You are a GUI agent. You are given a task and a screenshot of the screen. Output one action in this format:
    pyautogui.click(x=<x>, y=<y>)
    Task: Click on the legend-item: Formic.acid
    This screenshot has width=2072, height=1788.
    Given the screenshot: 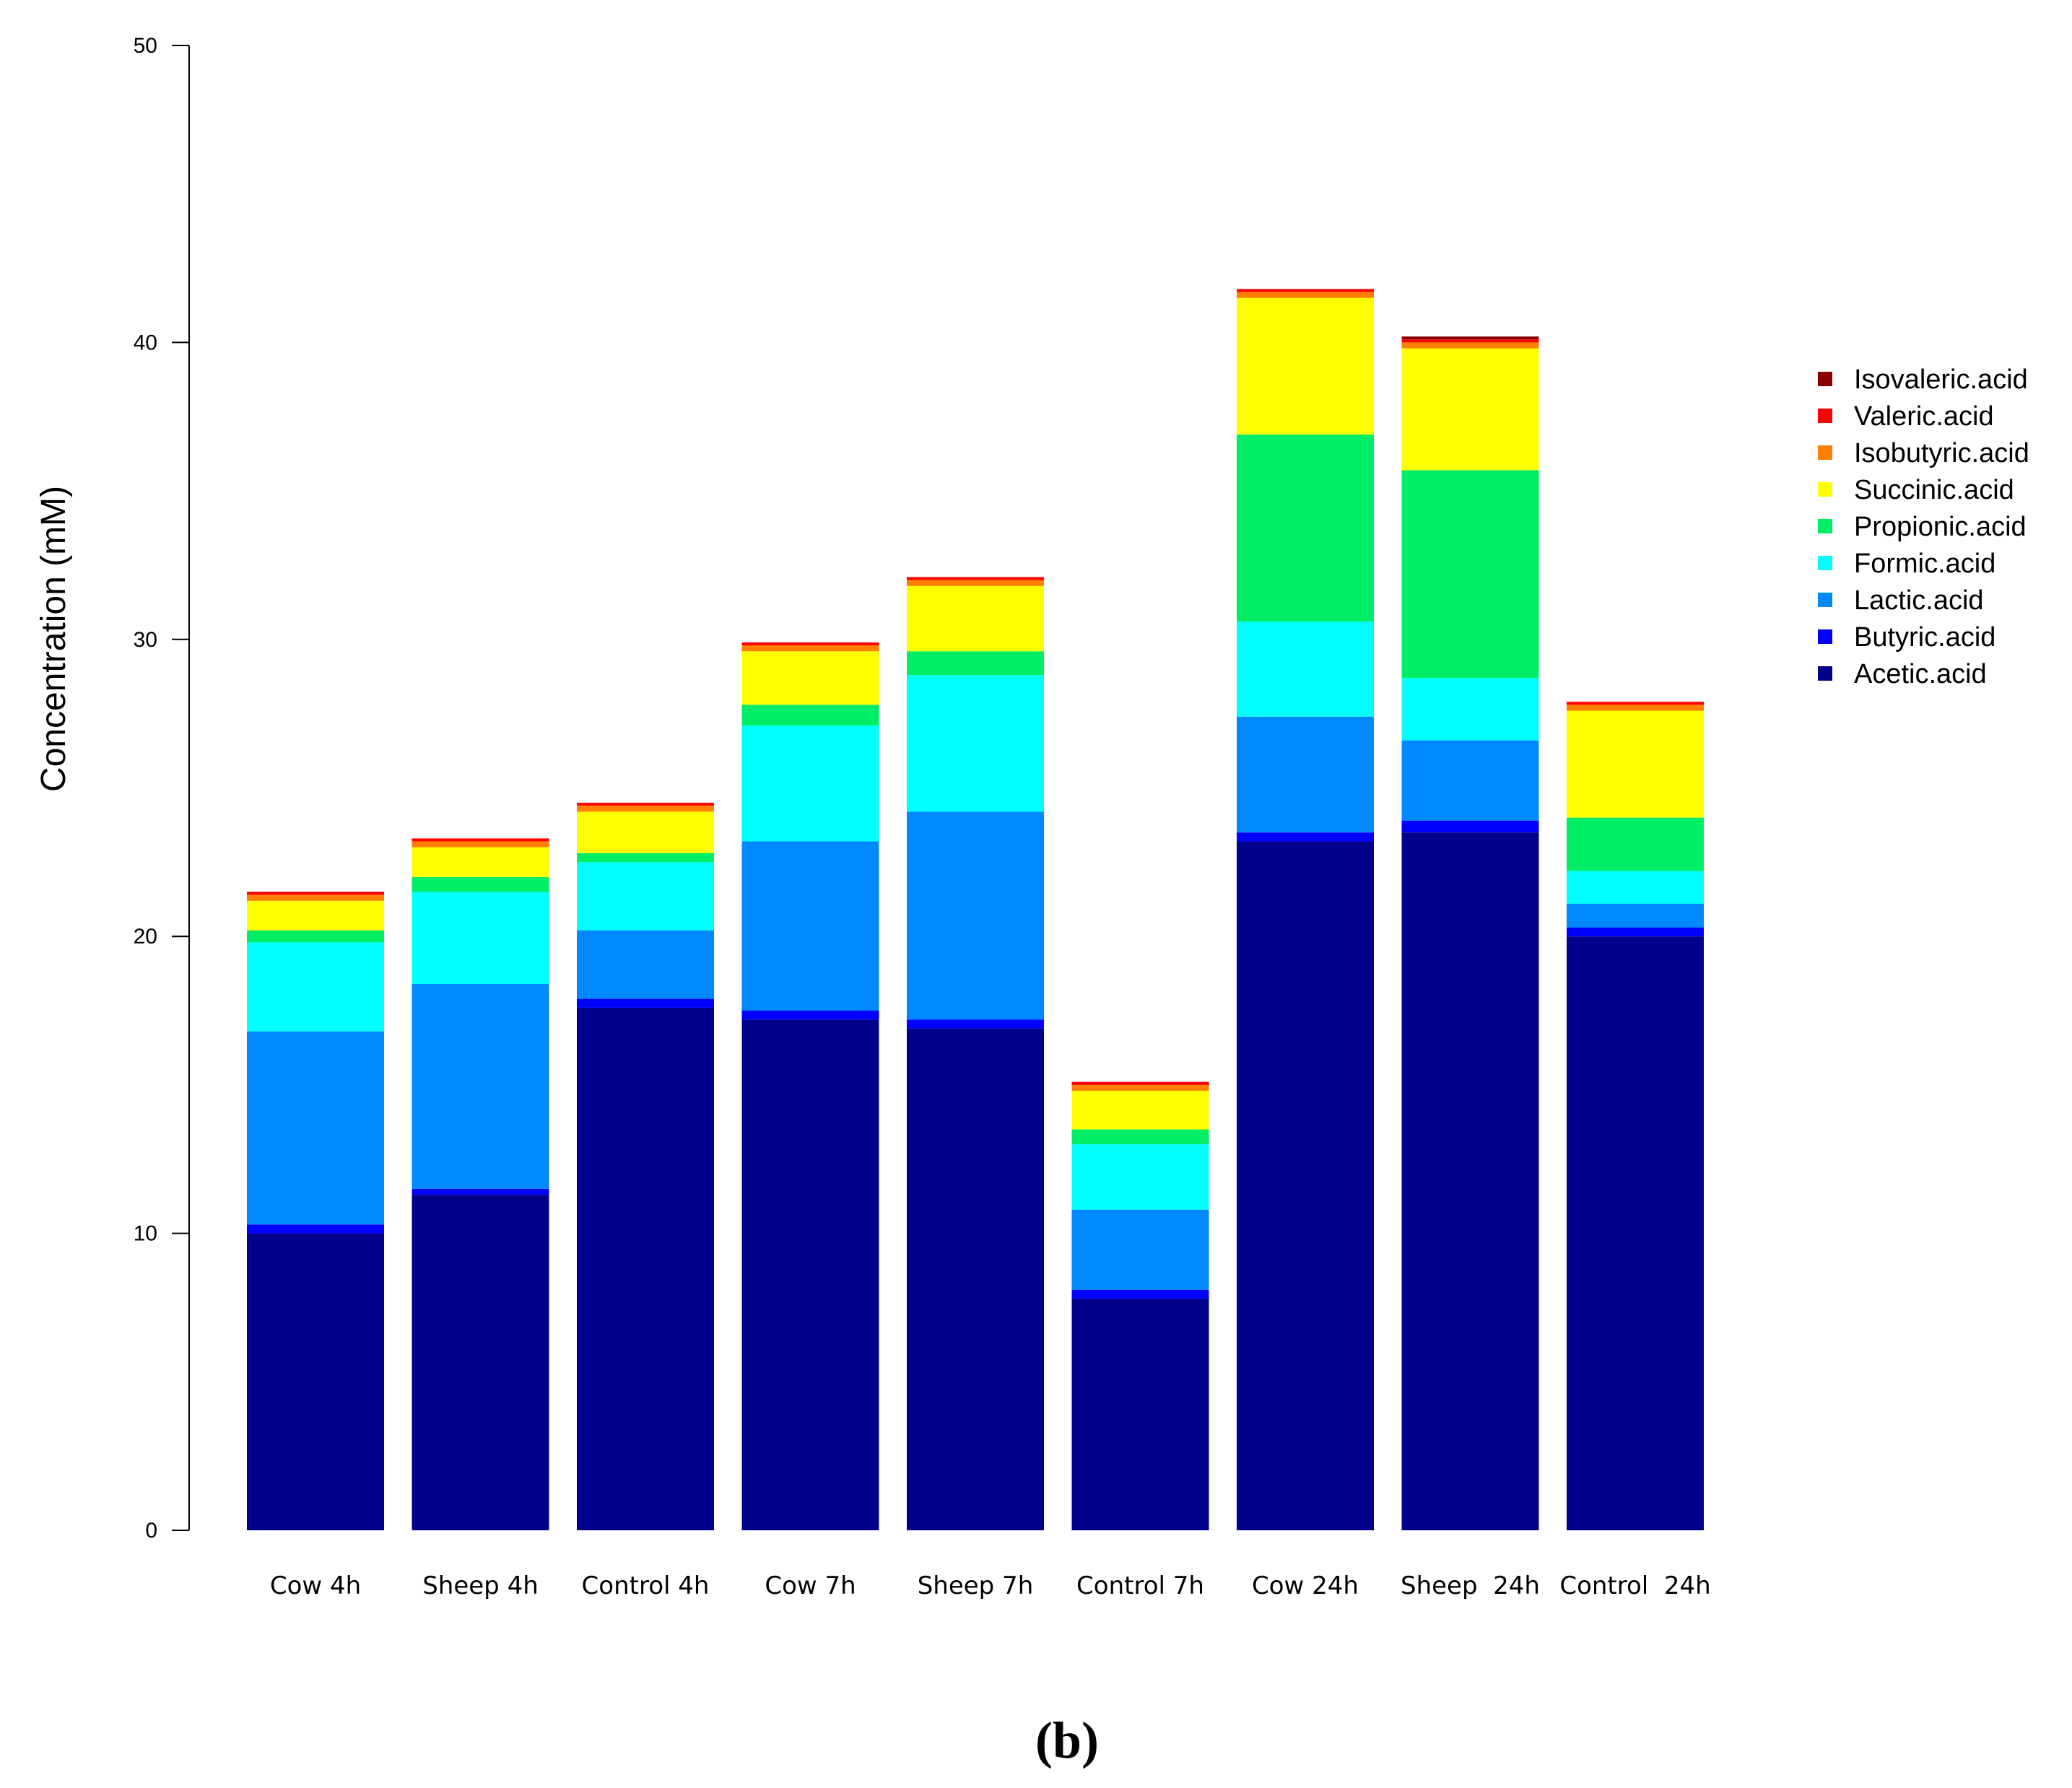 What is the action you would take?
    pyautogui.click(x=1906, y=564)
    